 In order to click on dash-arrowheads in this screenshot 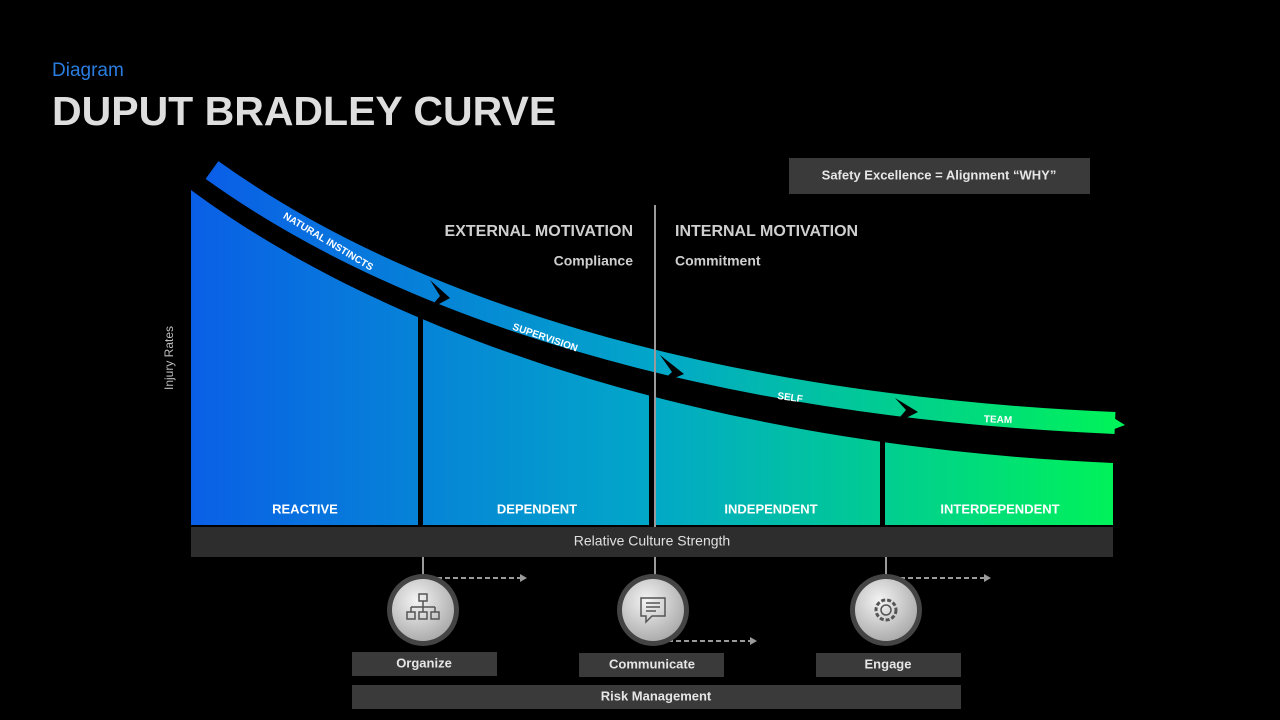, I will do `click(755, 609)`.